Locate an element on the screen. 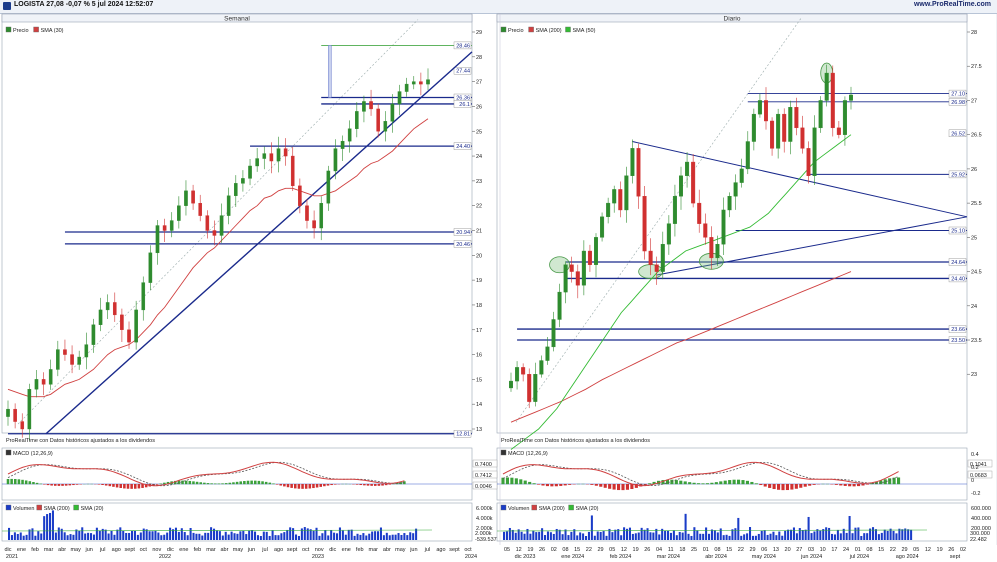 The image size is (997, 562). daily-level-label-5: 24.64 is located at coordinates (958, 263).